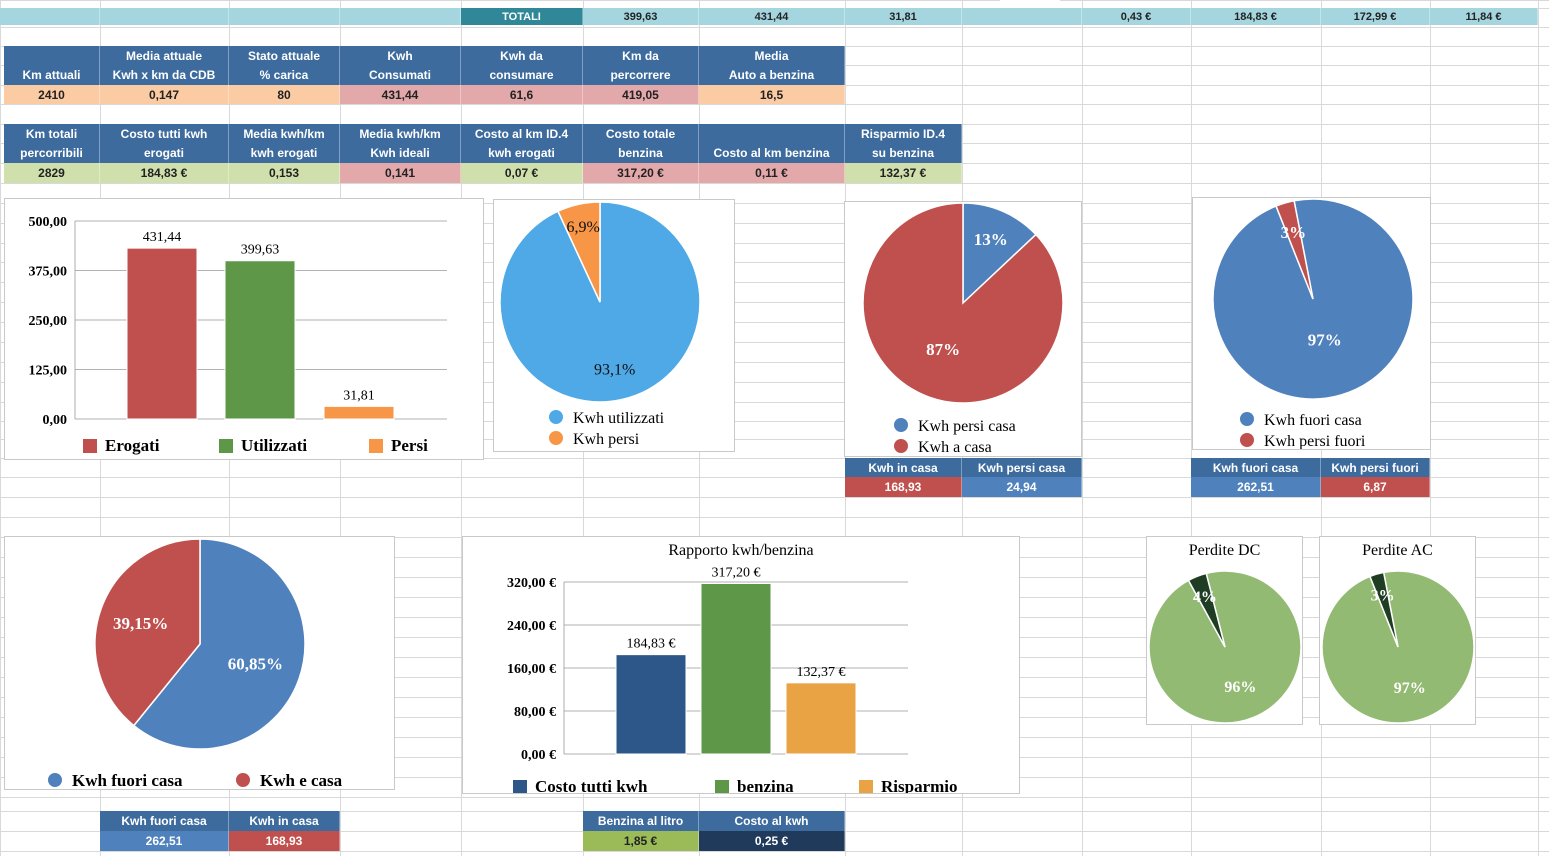 Image resolution: width=1549 pixels, height=856 pixels. I want to click on chart-fuori-vs-casa-pie: 60,85% 39,15% Kwh fuori casa Kwh e casa, so click(199, 663).